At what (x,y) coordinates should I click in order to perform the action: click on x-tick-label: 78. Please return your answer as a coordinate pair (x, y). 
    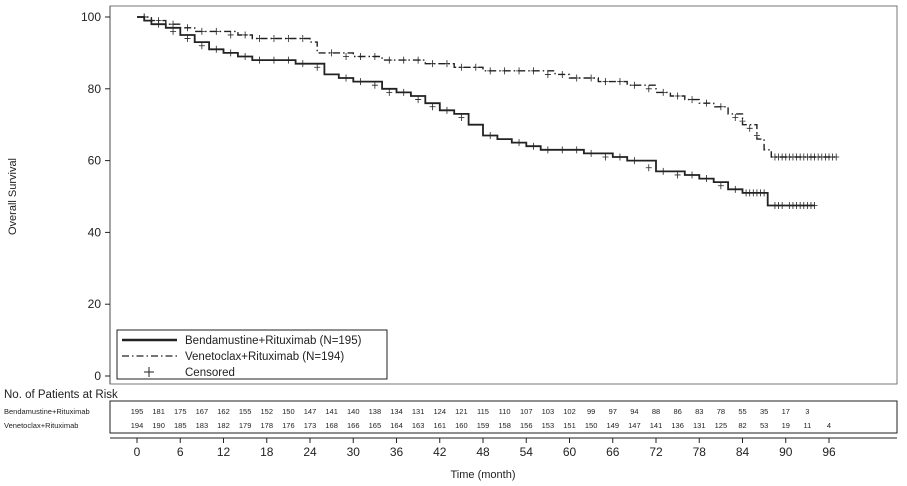
    Looking at the image, I should click on (700, 452).